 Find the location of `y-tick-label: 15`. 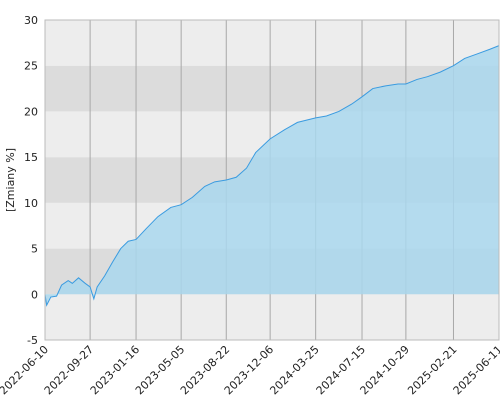

y-tick-label: 15 is located at coordinates (31, 157).